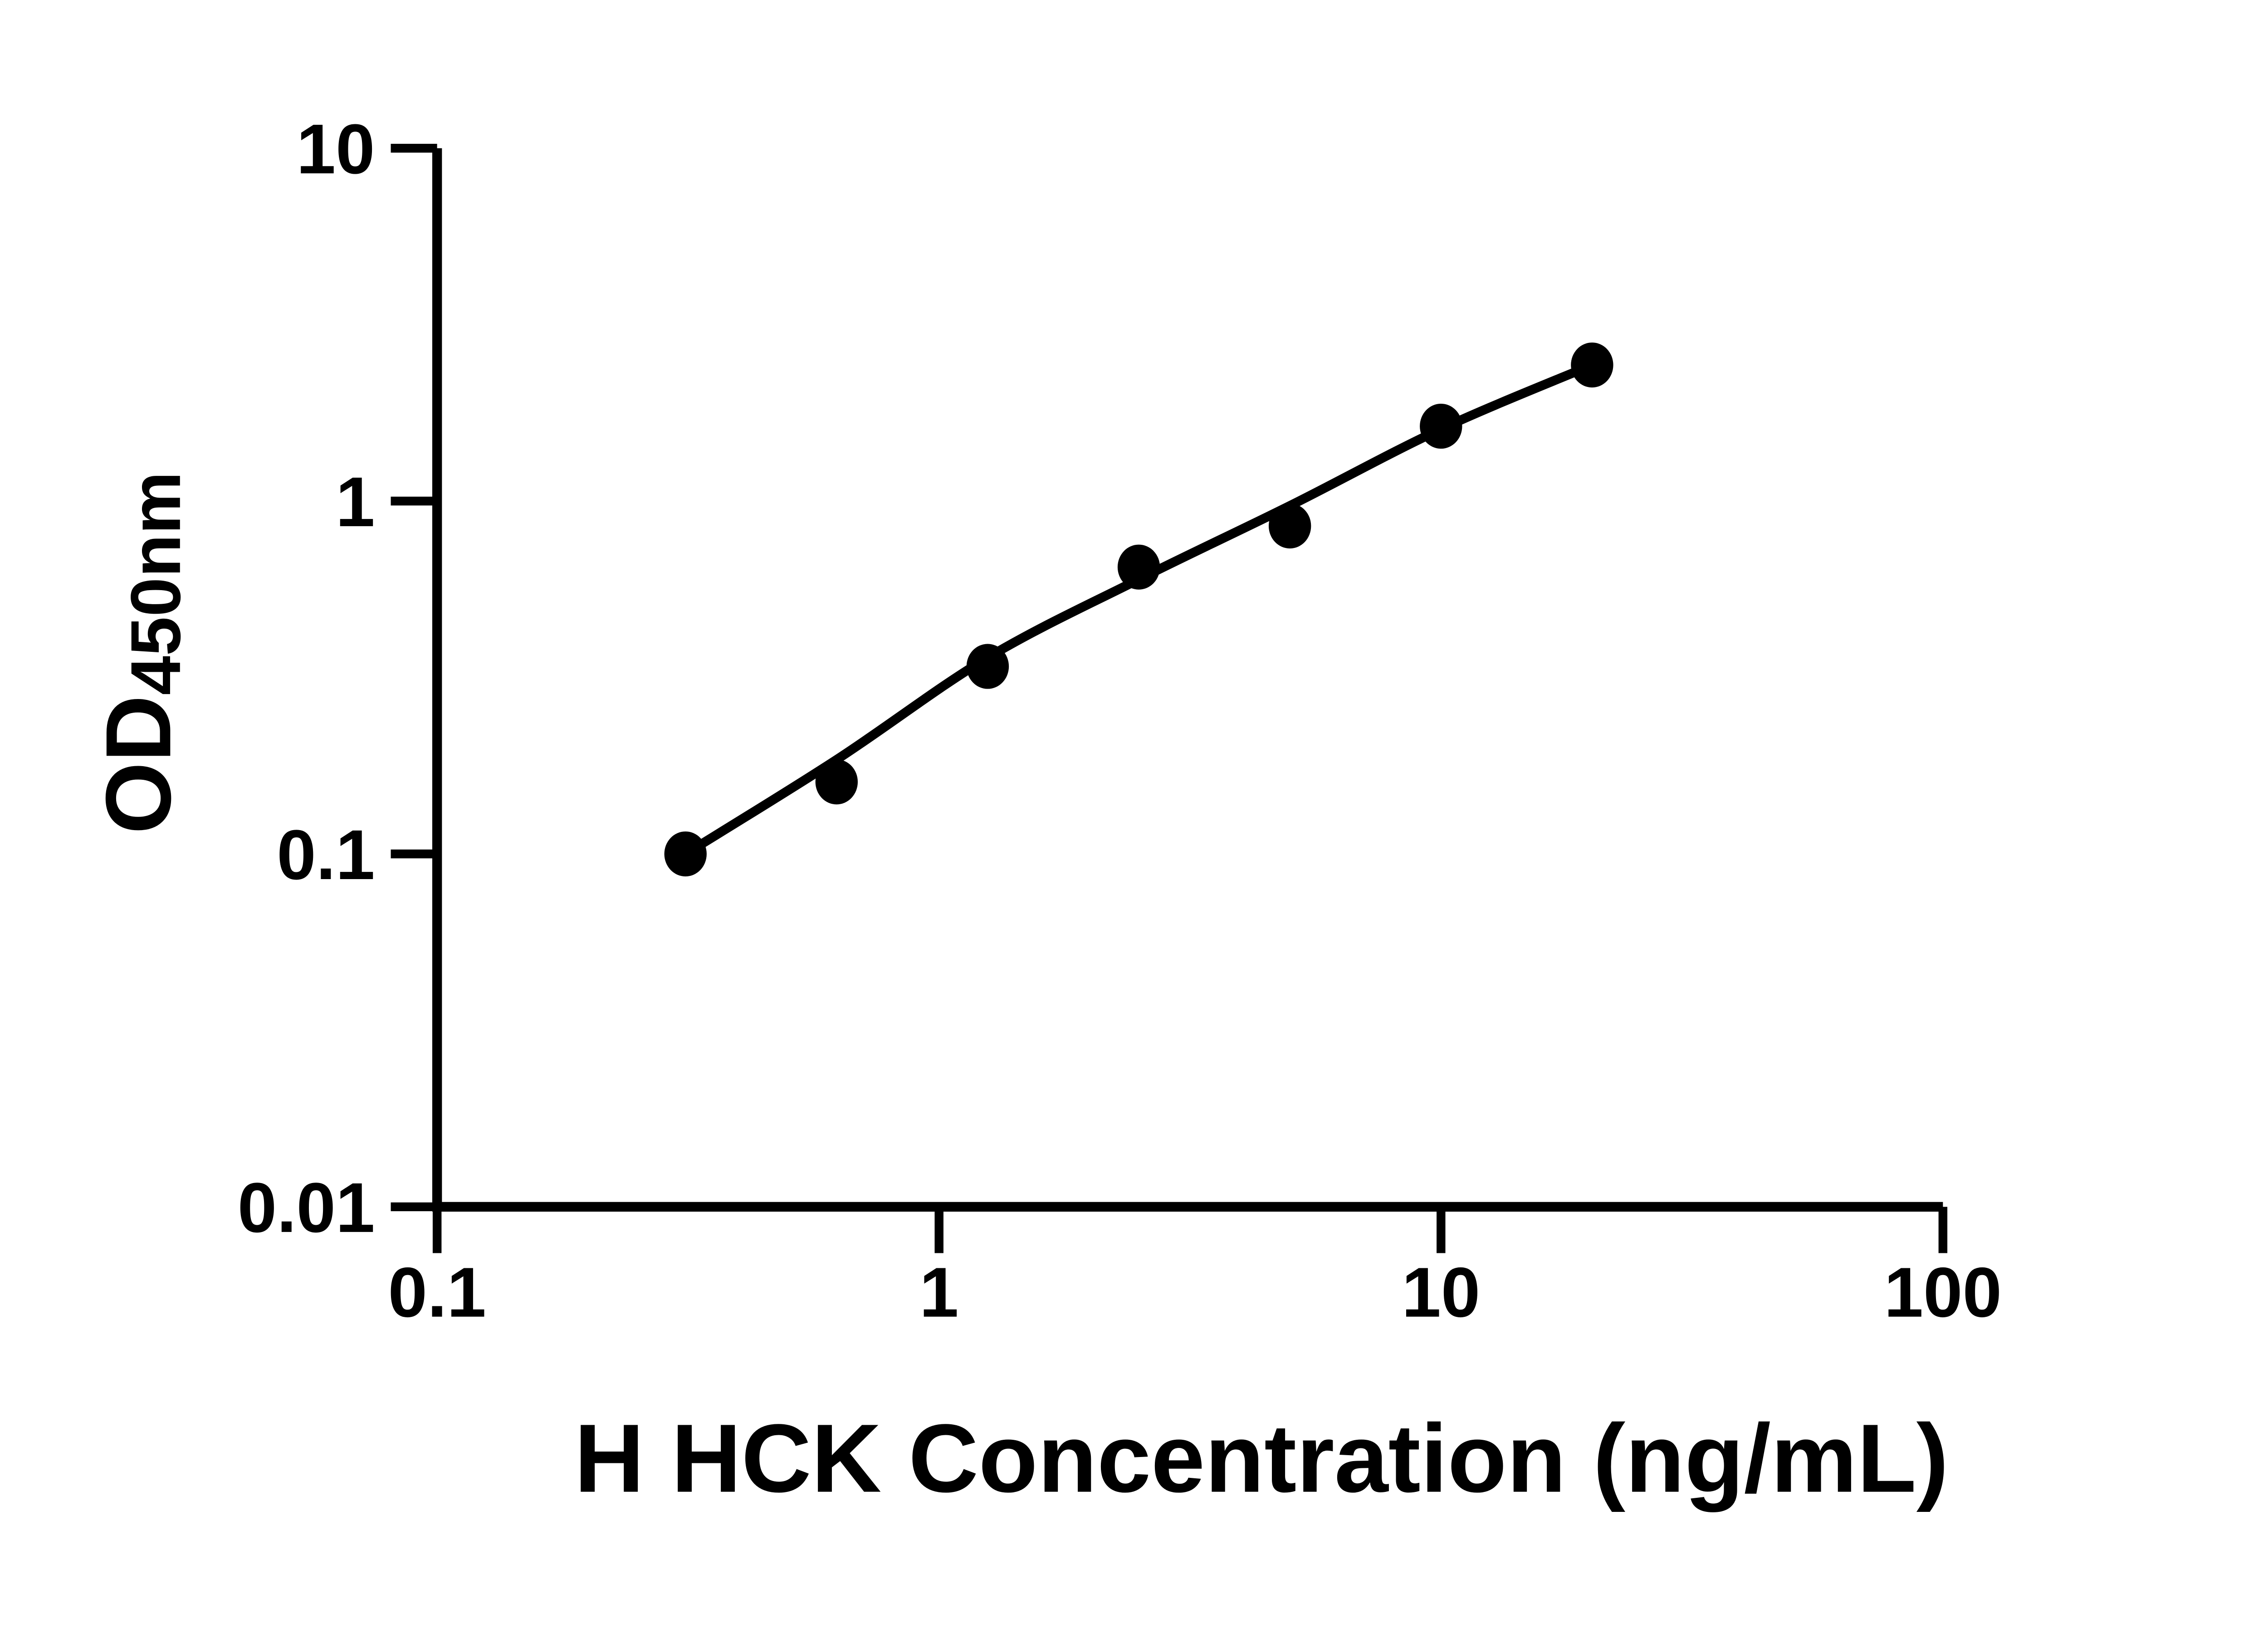 The height and width of the screenshot is (1633, 2268). I want to click on x-tick-label: 1, so click(939, 1292).